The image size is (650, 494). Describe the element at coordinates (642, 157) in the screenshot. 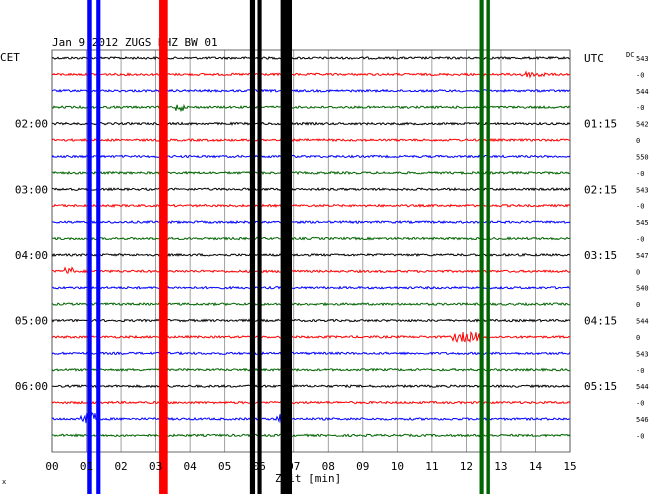

I see `dc-offset-label: 550` at that location.